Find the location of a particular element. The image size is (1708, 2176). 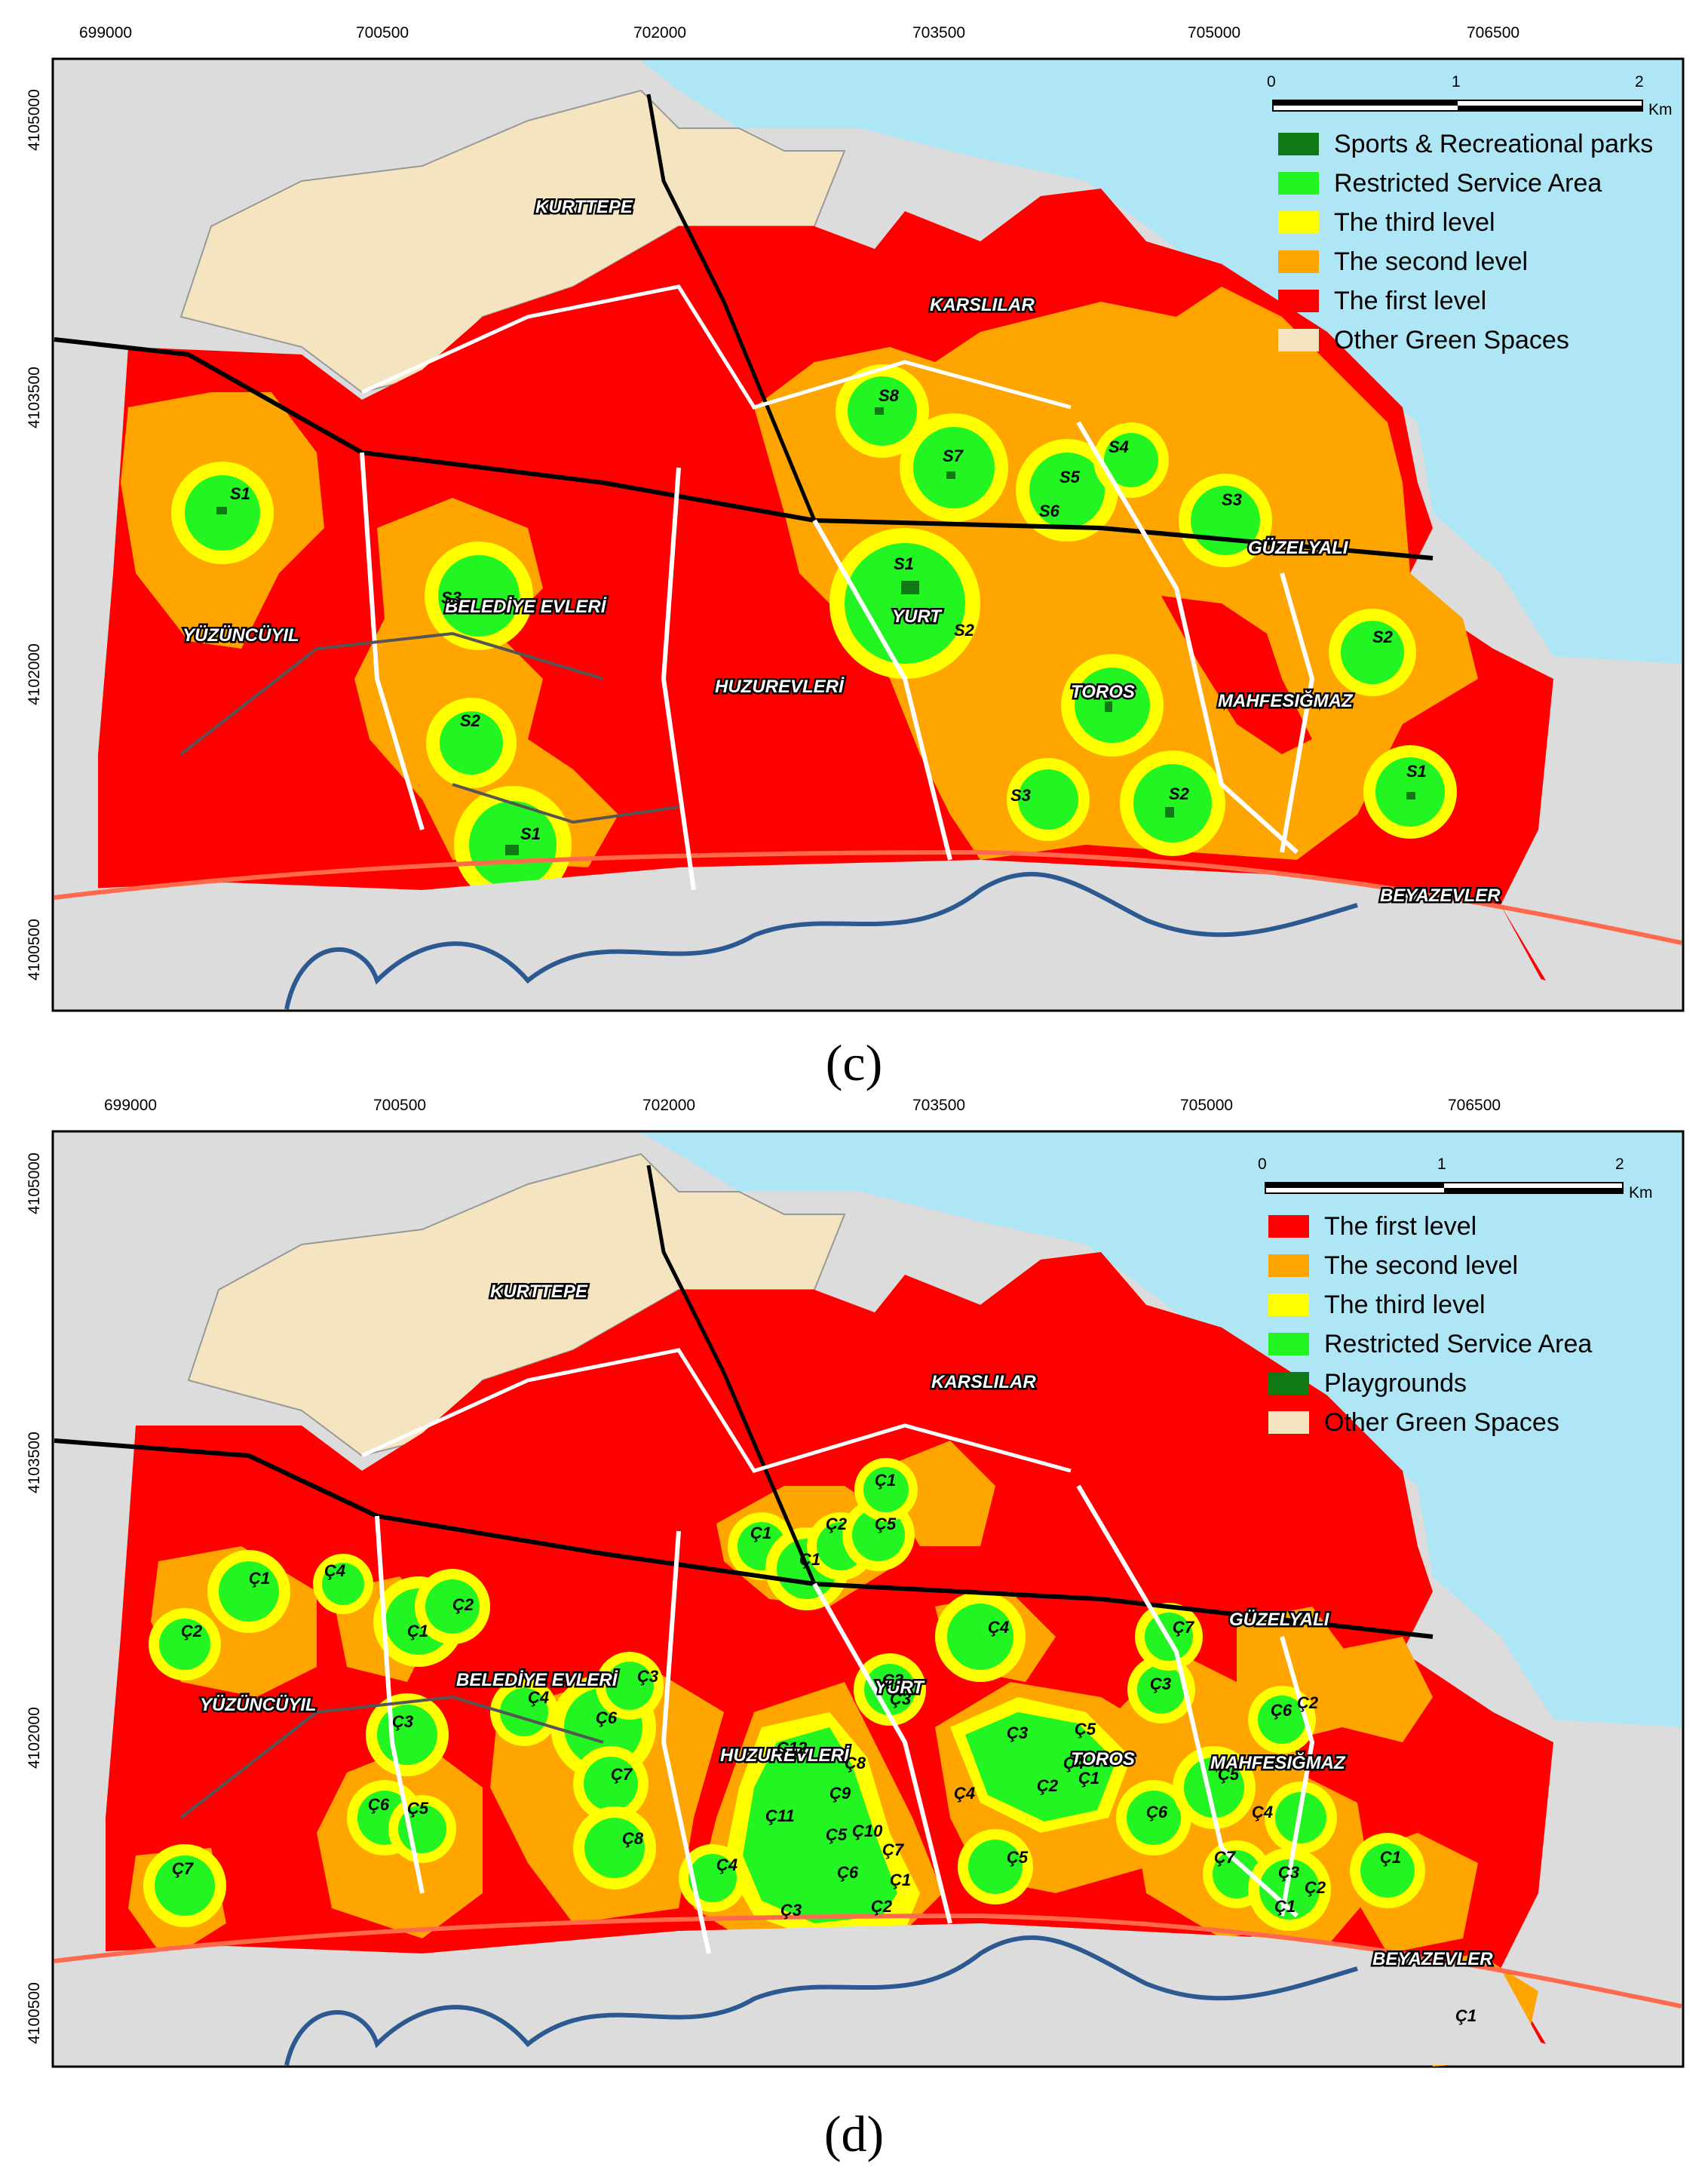

legend-item: Playgrounds is located at coordinates (1430, 1383).